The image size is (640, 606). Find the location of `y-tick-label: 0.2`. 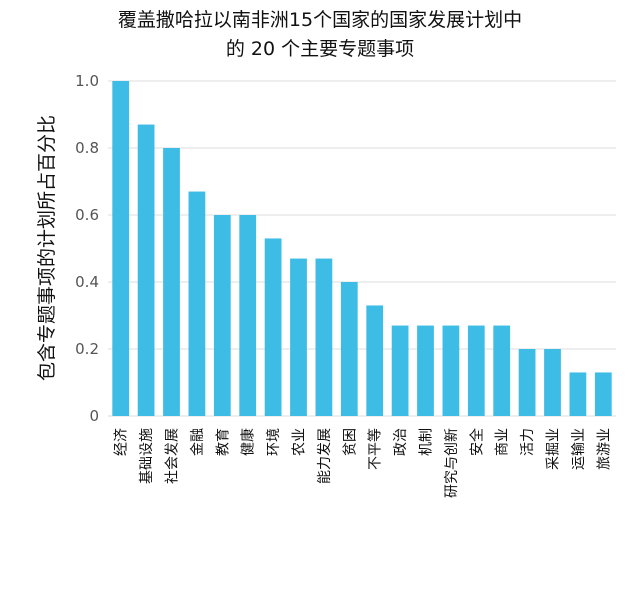

y-tick-label: 0.2 is located at coordinates (87, 349).